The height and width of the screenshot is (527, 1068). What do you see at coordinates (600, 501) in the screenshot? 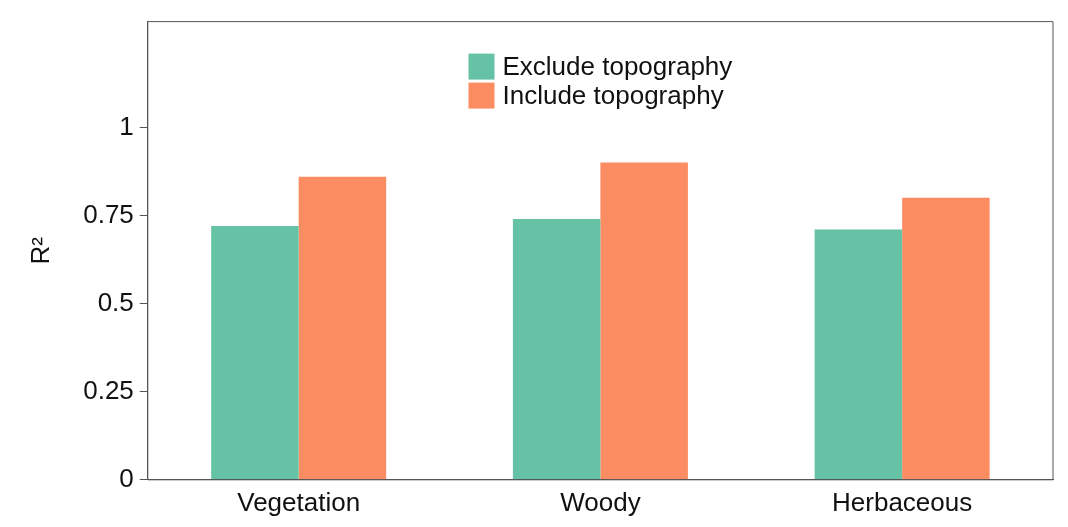
I see `x-tick-label: Woody` at bounding box center [600, 501].